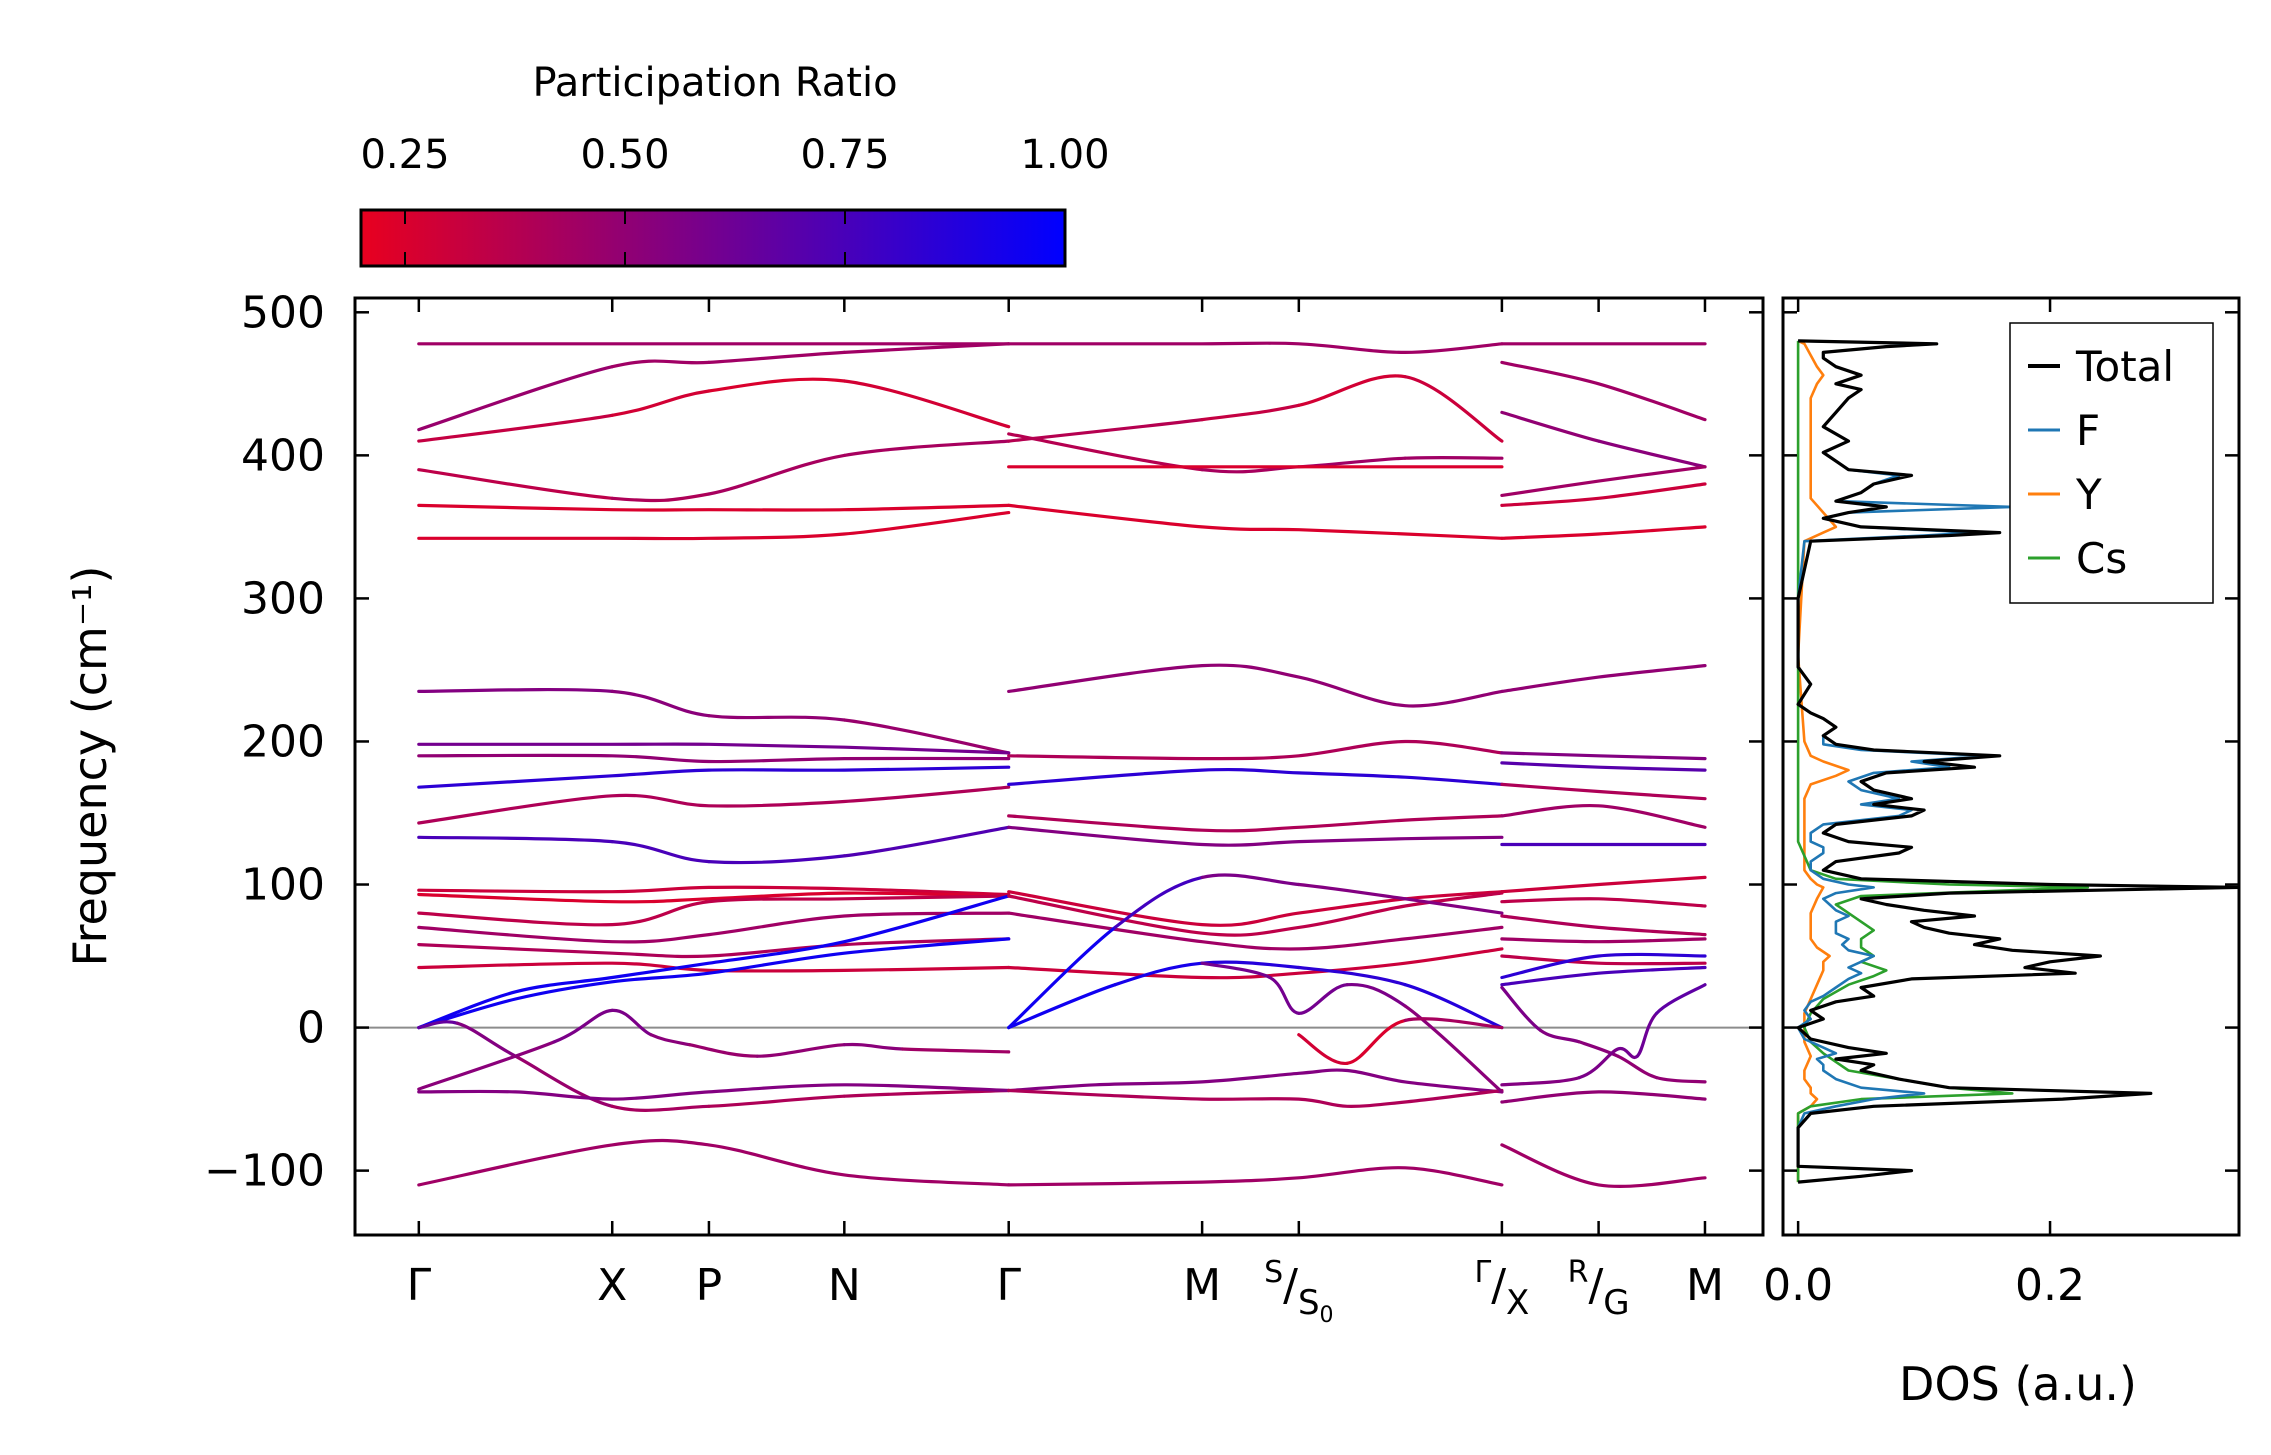 This screenshot has width=2271, height=1455. Describe the element at coordinates (1298, 1291) in the screenshot. I see `k-point-label: S/S0` at that location.